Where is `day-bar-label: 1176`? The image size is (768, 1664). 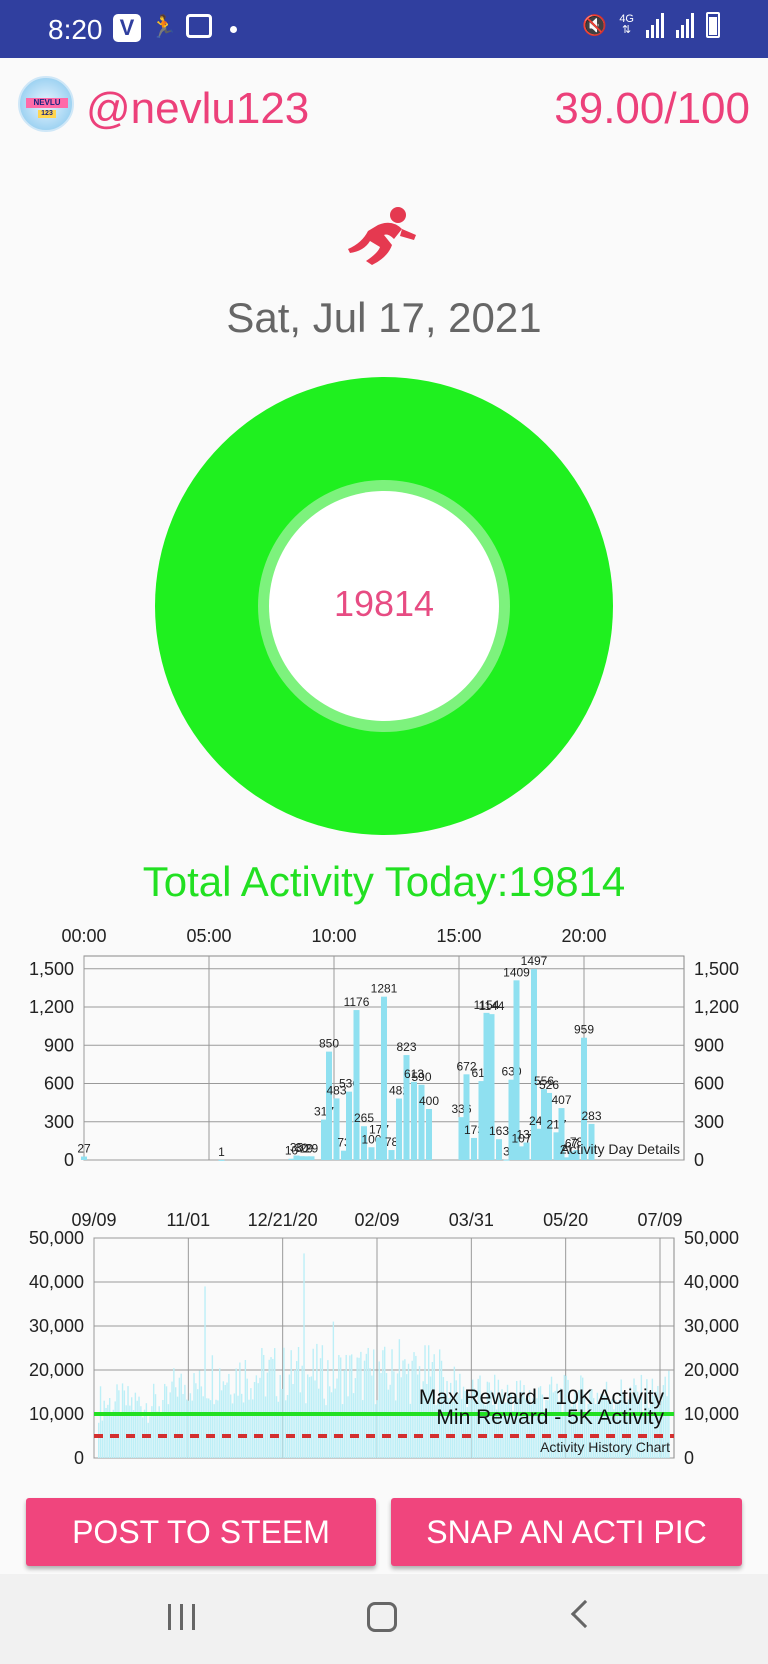
day-bar-label: 1176 is located at coordinates (357, 1002).